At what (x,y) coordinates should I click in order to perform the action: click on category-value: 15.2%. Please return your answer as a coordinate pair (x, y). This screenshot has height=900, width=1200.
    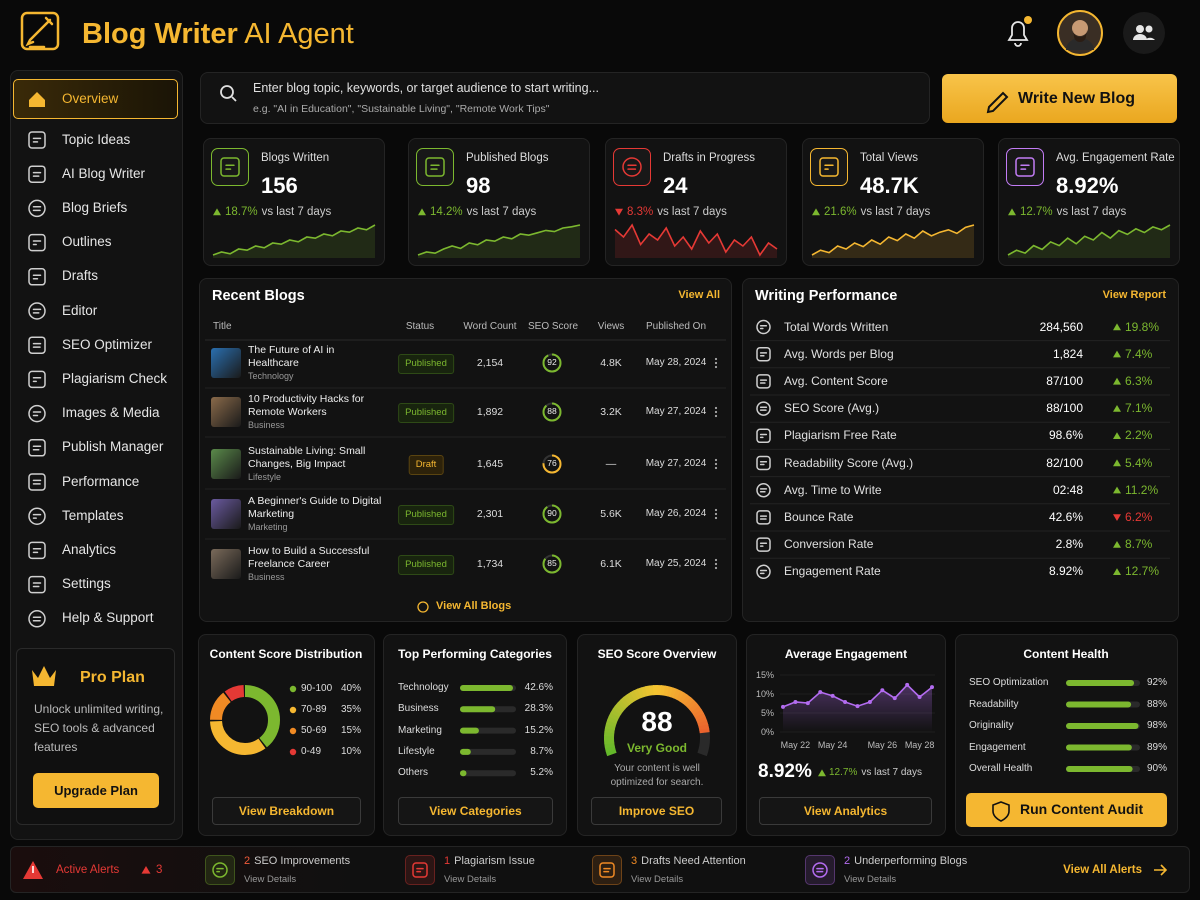
    Looking at the image, I should click on (538, 730).